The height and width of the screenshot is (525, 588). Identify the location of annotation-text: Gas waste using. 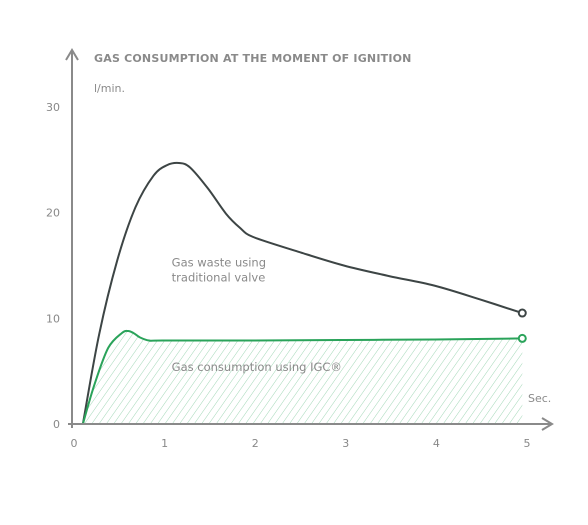
(219, 263).